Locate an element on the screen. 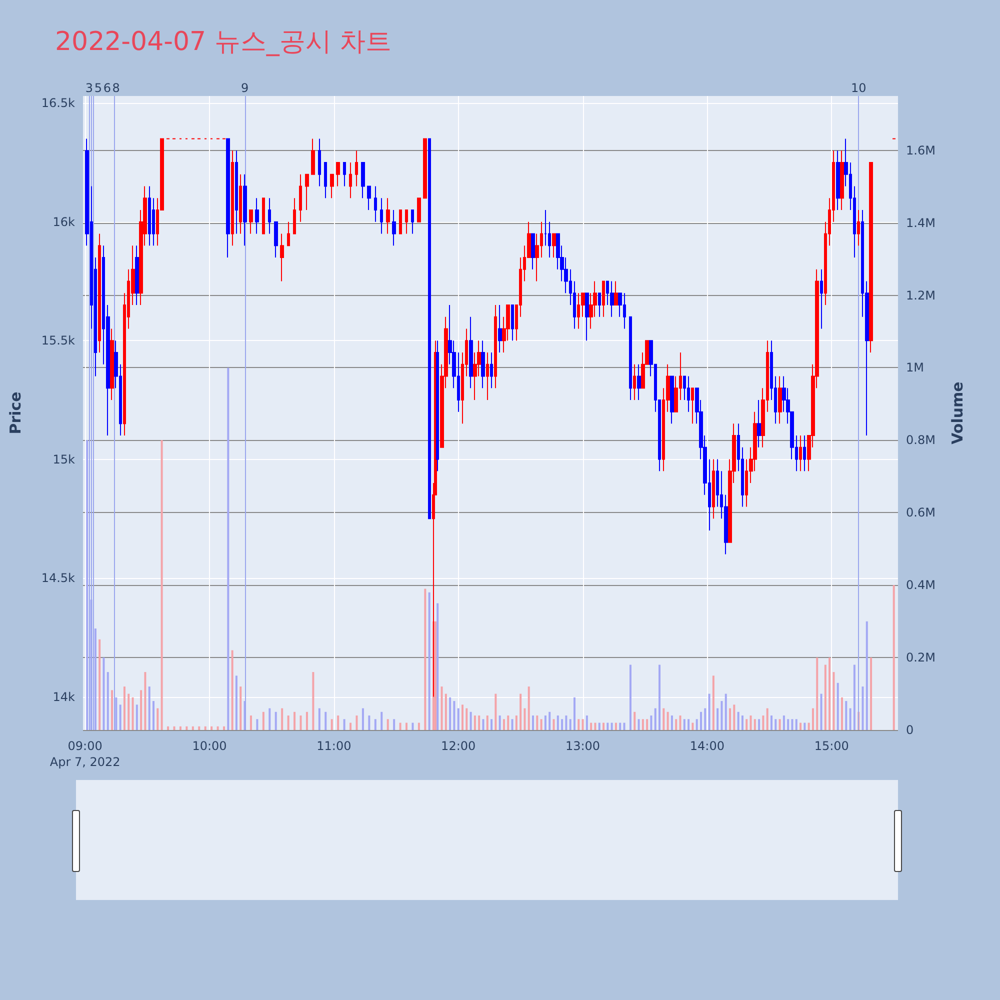 The image size is (1000, 1000). y2-tick-label: 0.6M is located at coordinates (921, 513).